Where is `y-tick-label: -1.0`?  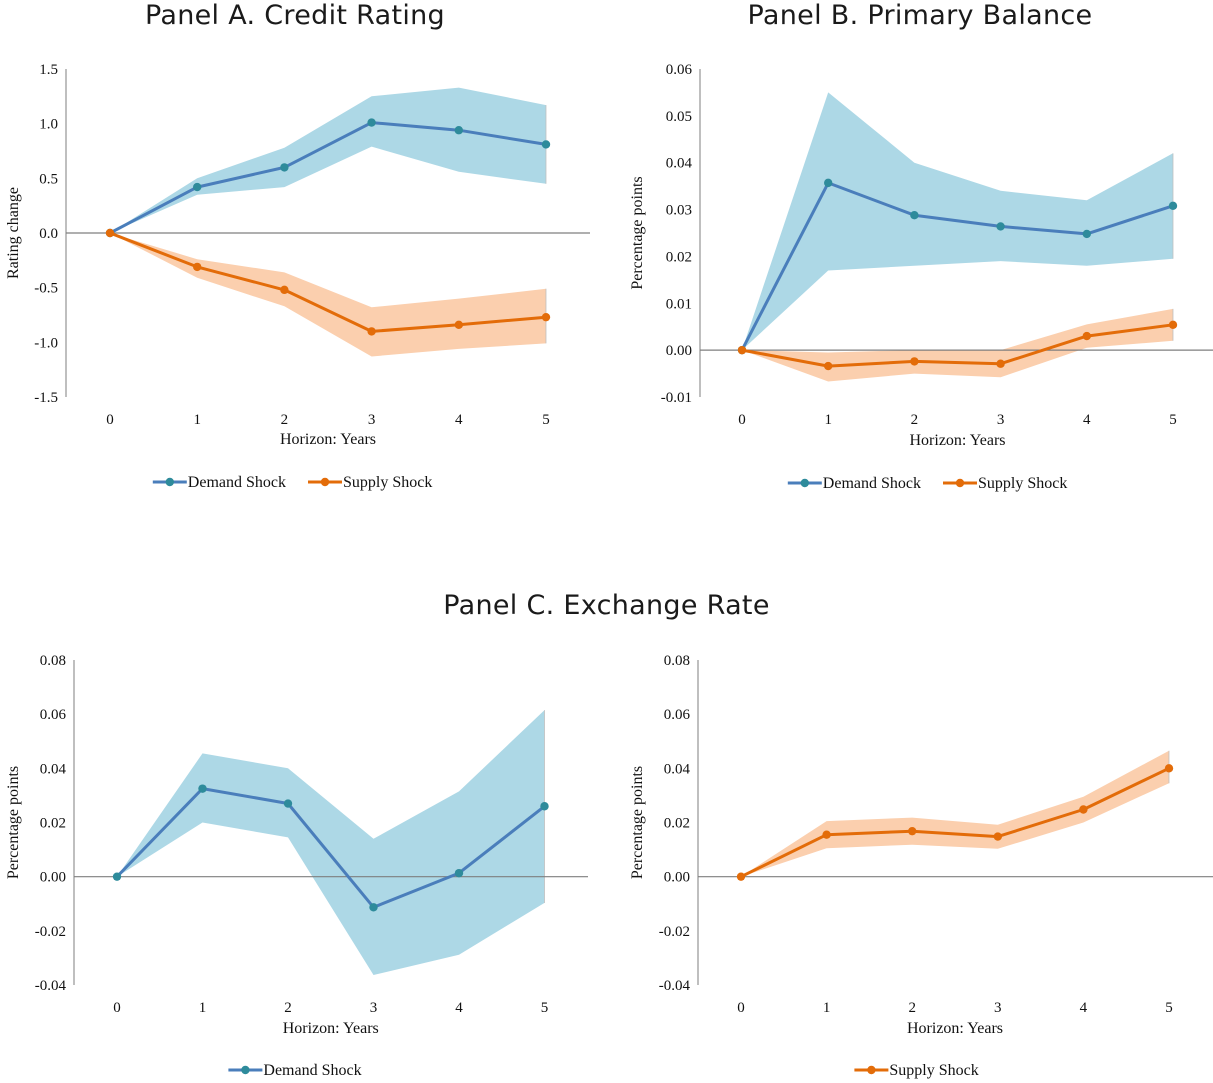 y-tick-label: -1.0 is located at coordinates (46, 343).